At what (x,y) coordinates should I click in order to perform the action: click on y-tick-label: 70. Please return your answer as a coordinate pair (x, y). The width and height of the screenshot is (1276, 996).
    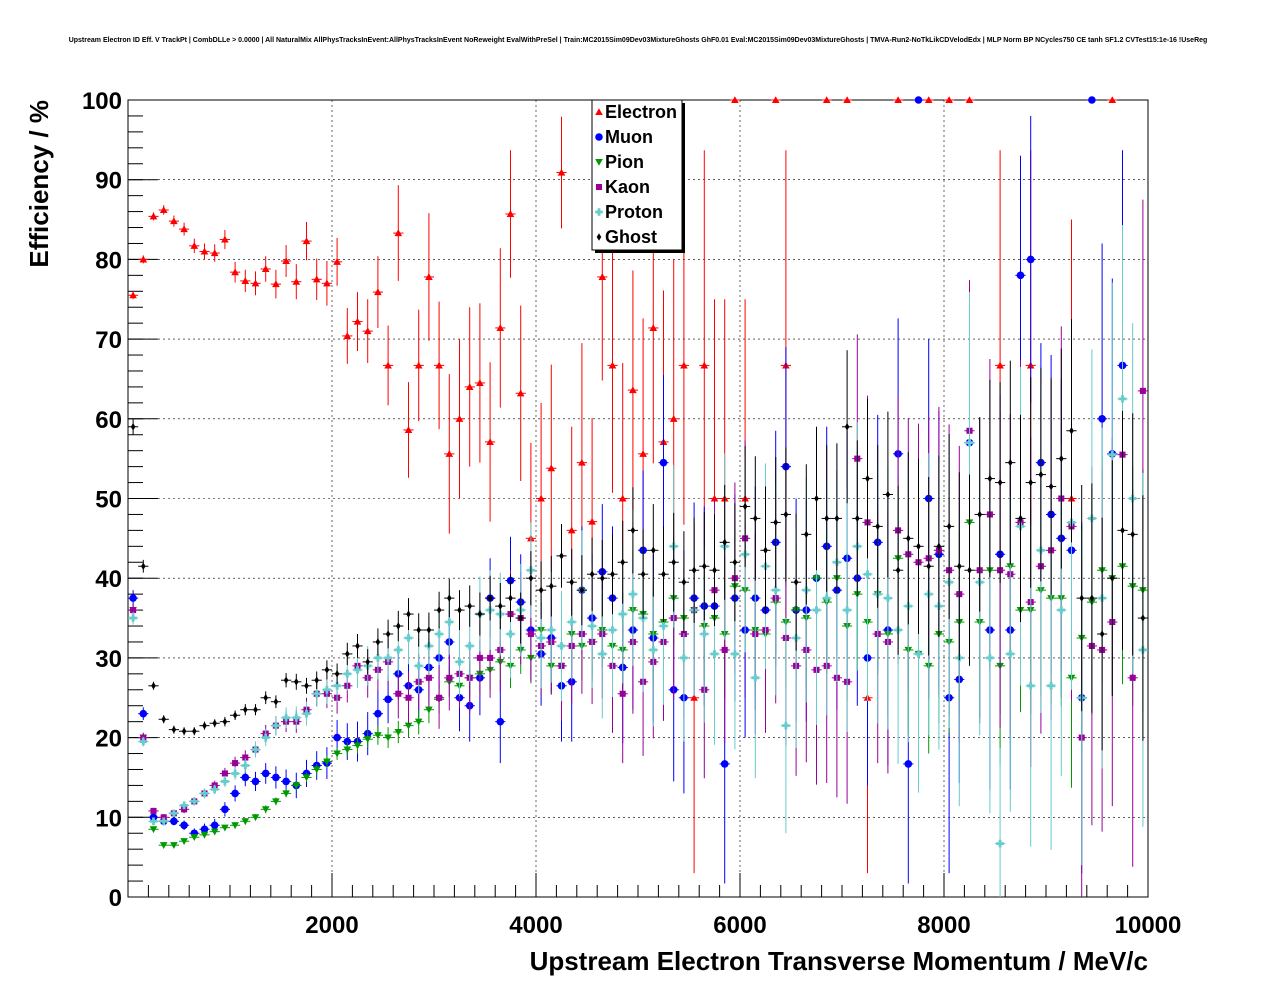
    Looking at the image, I should click on (108, 340).